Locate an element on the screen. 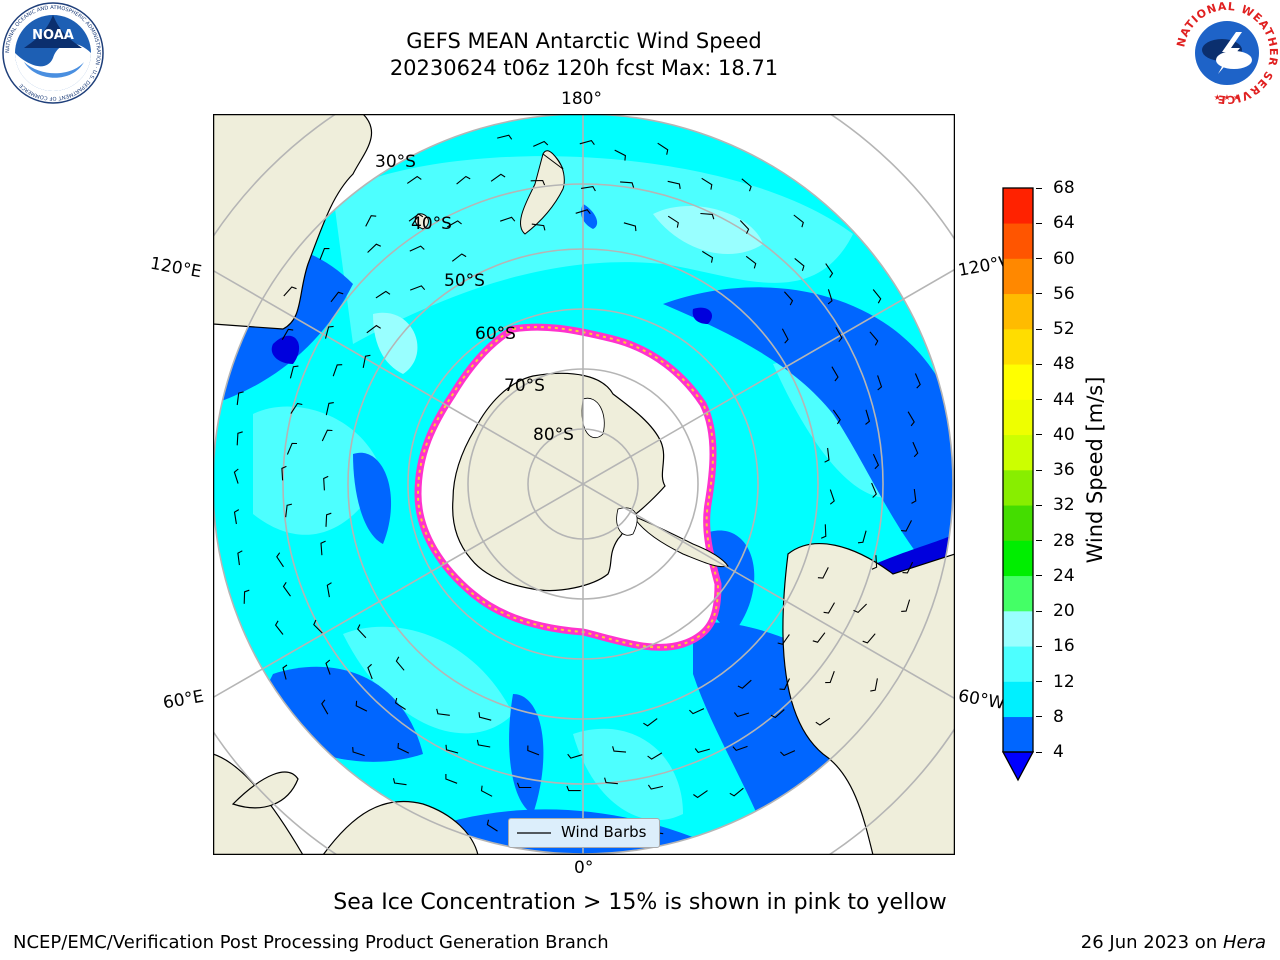 The width and height of the screenshot is (1280, 960). colorbar-tick-label: 52 is located at coordinates (1064, 329).